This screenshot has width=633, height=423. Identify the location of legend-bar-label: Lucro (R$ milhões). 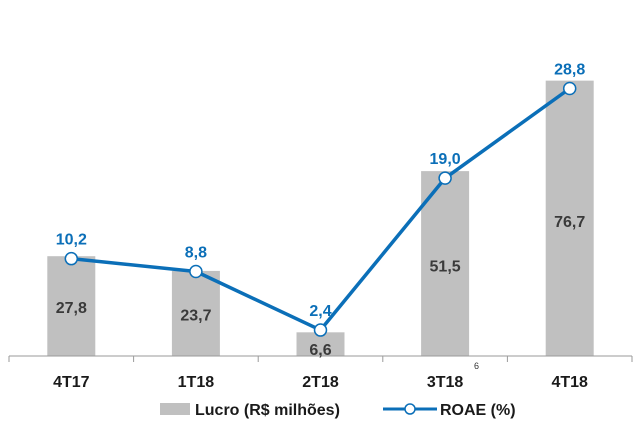
(267, 410).